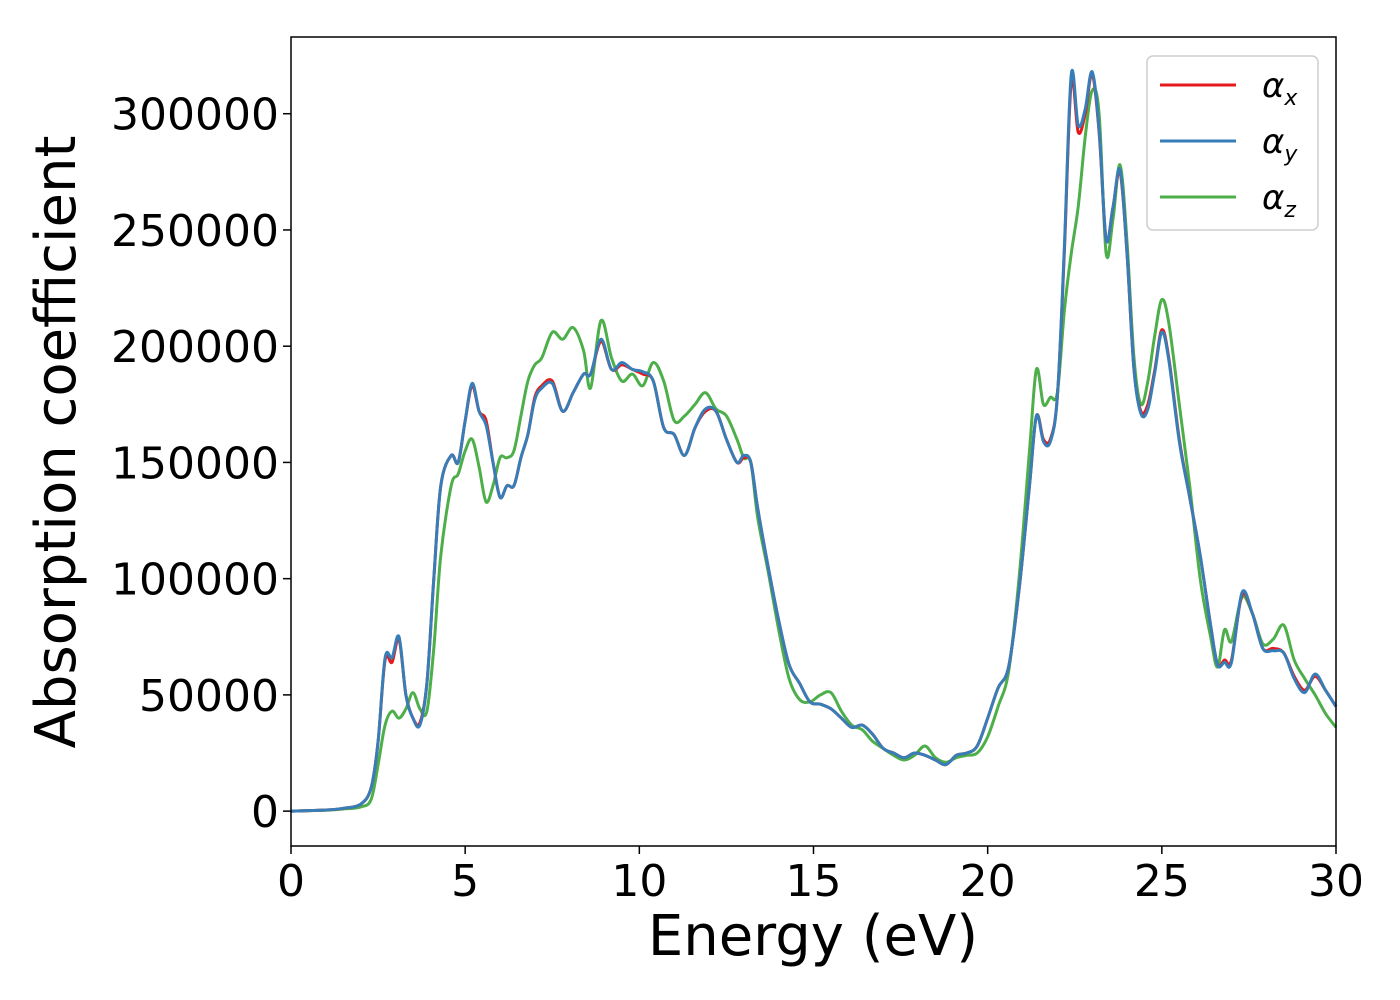  What do you see at coordinates (291, 881) in the screenshot?
I see `x-tick-label: 0` at bounding box center [291, 881].